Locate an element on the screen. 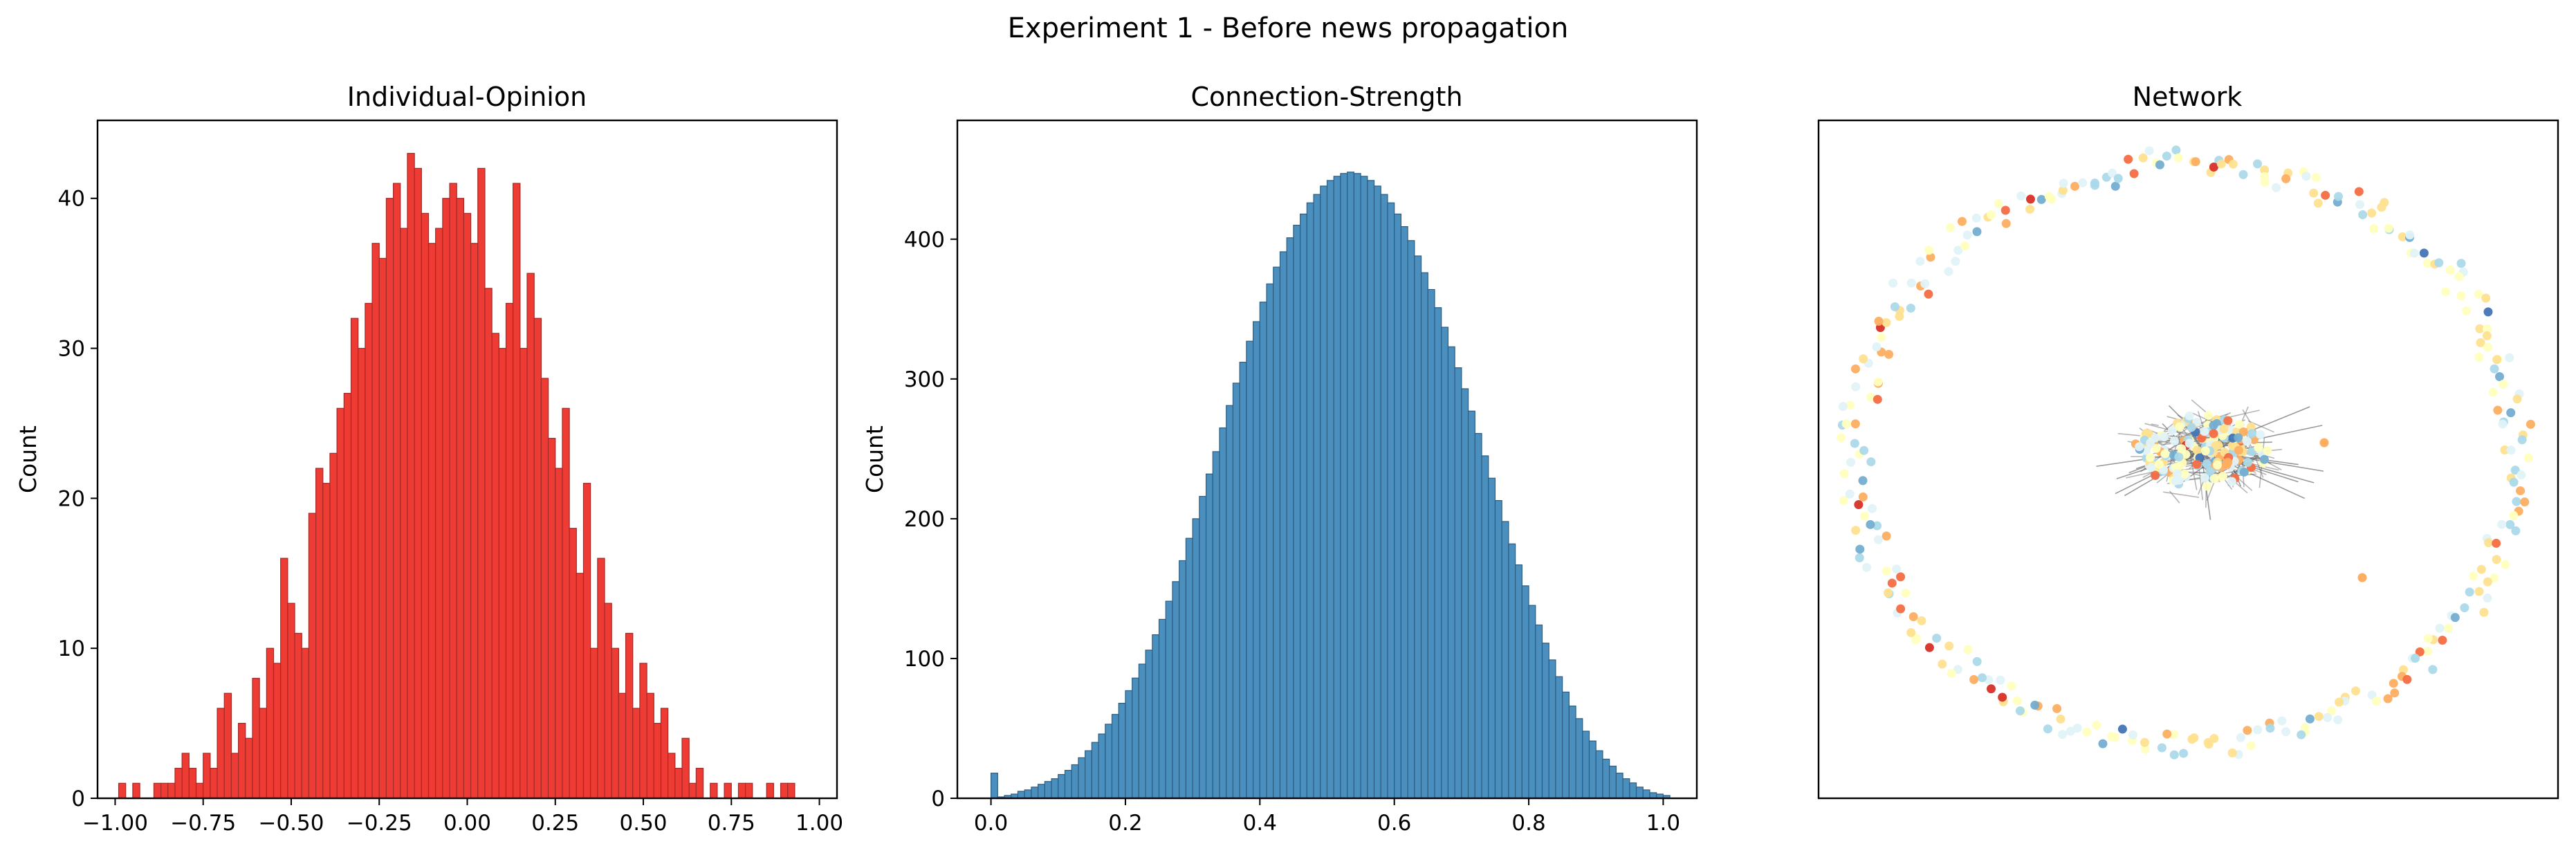 Image resolution: width=2576 pixels, height=855 pixels. opinion-x-tick-label: −1.00 is located at coordinates (115, 824).